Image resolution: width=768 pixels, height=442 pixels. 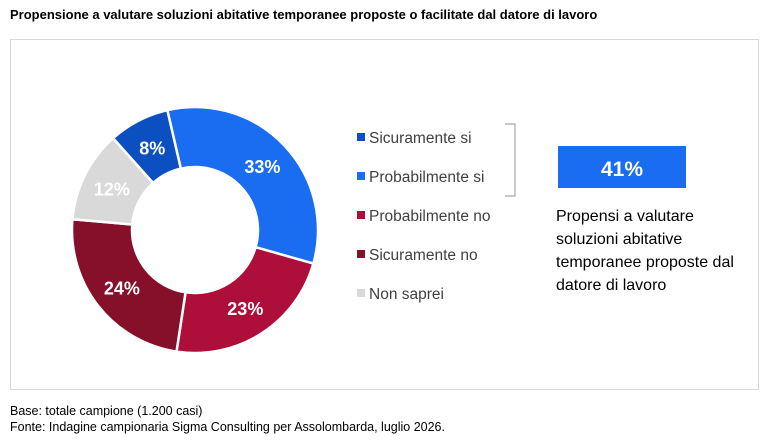 I want to click on legend-label: Probabilmente no, so click(x=430, y=216).